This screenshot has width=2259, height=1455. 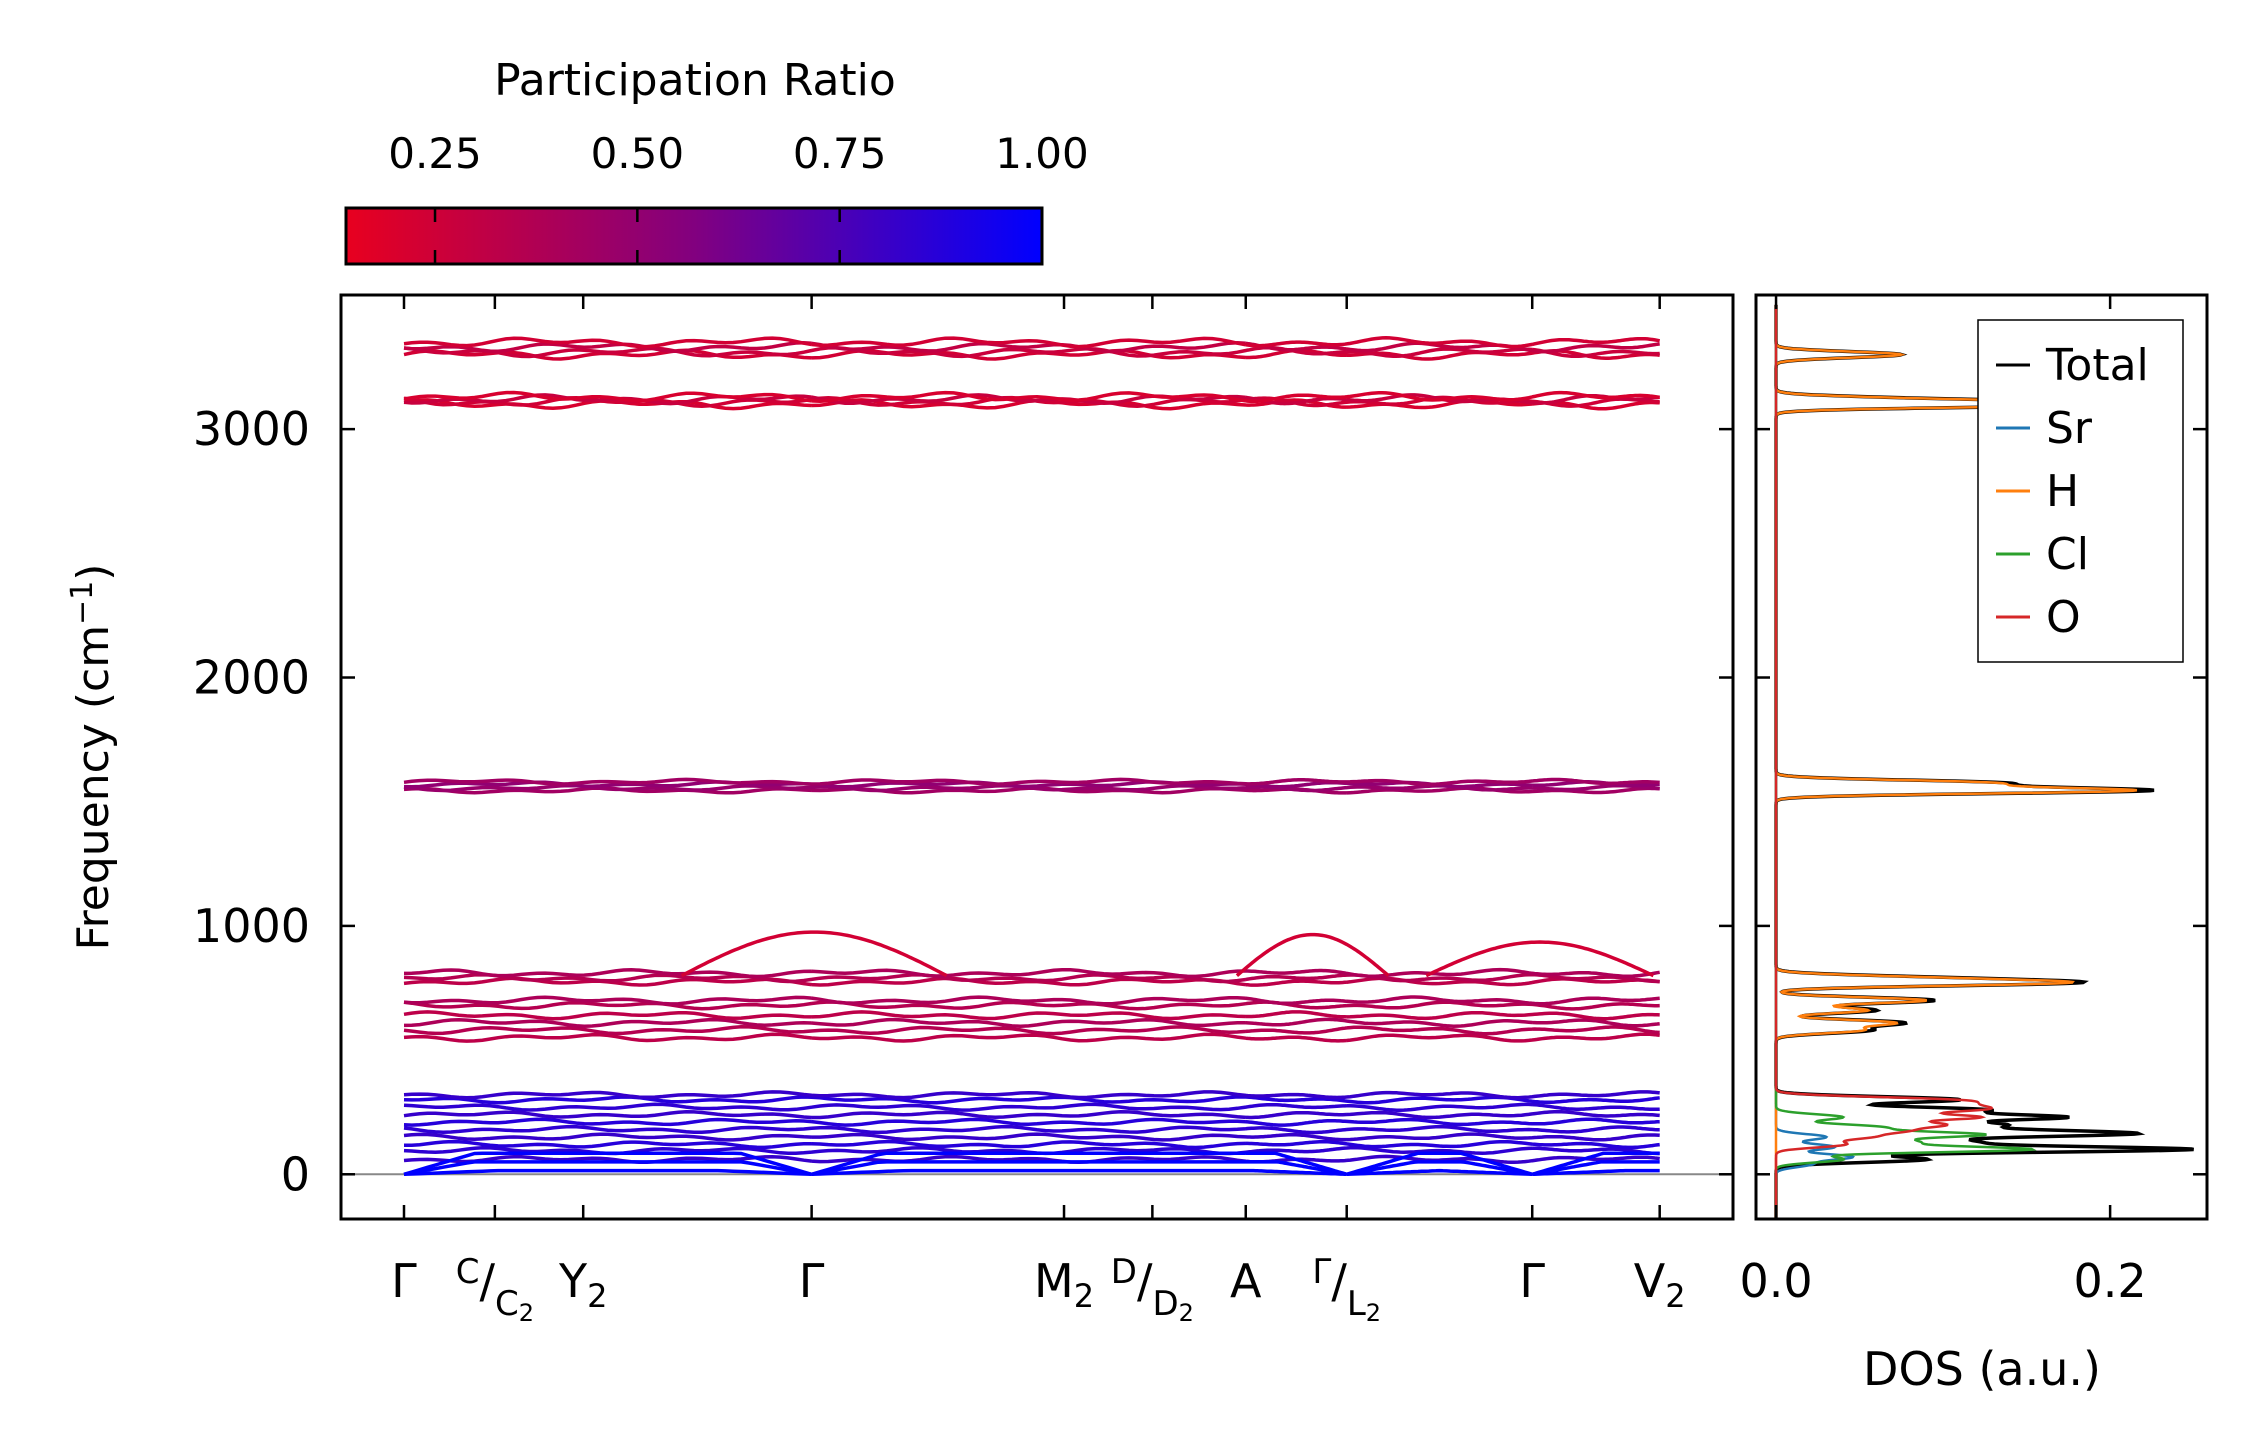 What do you see at coordinates (638, 153) in the screenshot?
I see `colorbar-tick-label: 0.50` at bounding box center [638, 153].